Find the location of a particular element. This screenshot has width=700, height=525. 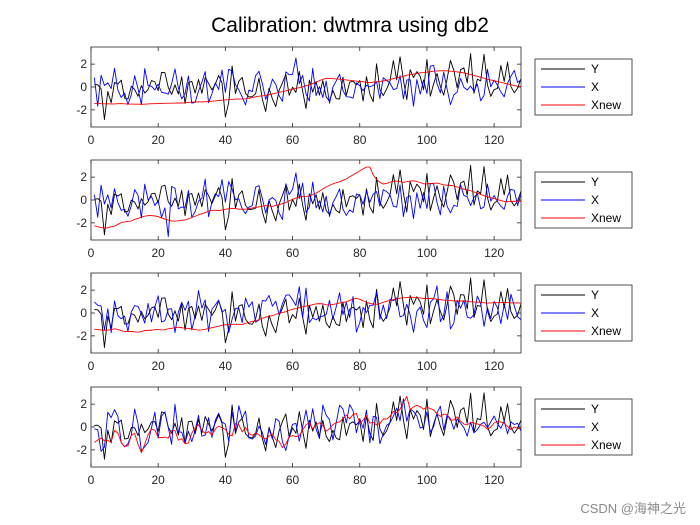

watermark-text: CSDN @海神之光 is located at coordinates (633, 508).